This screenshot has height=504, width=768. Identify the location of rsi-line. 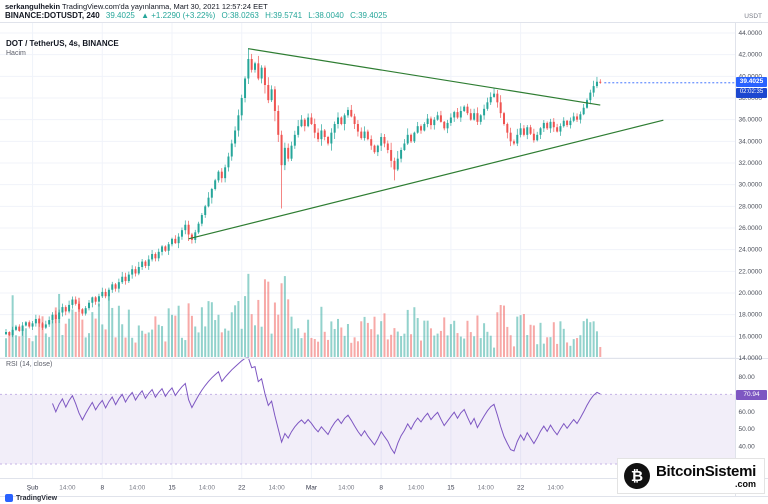
(326, 406).